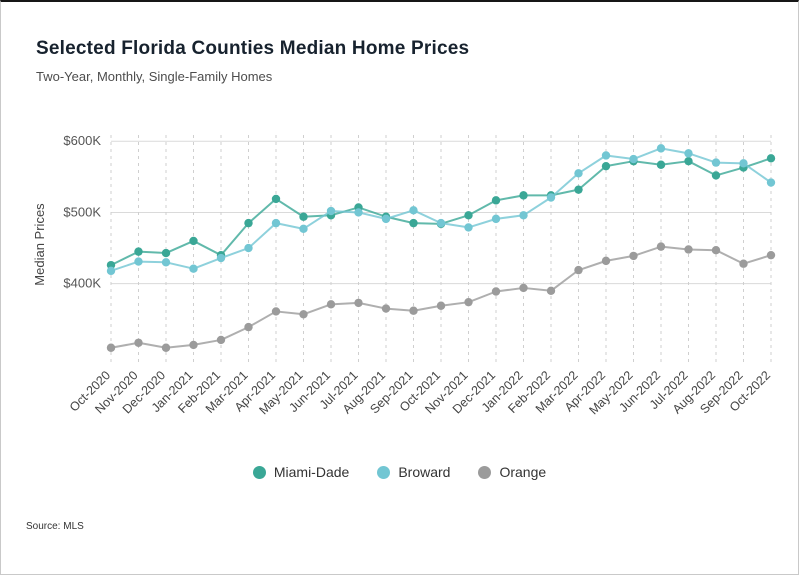  Describe the element at coordinates (55, 526) in the screenshot. I see `source-note: Source: MLS` at that location.